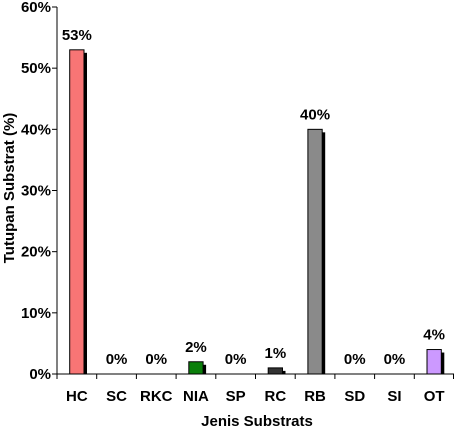  Describe the element at coordinates (434, 335) in the screenshot. I see `data-label: 4%` at that location.